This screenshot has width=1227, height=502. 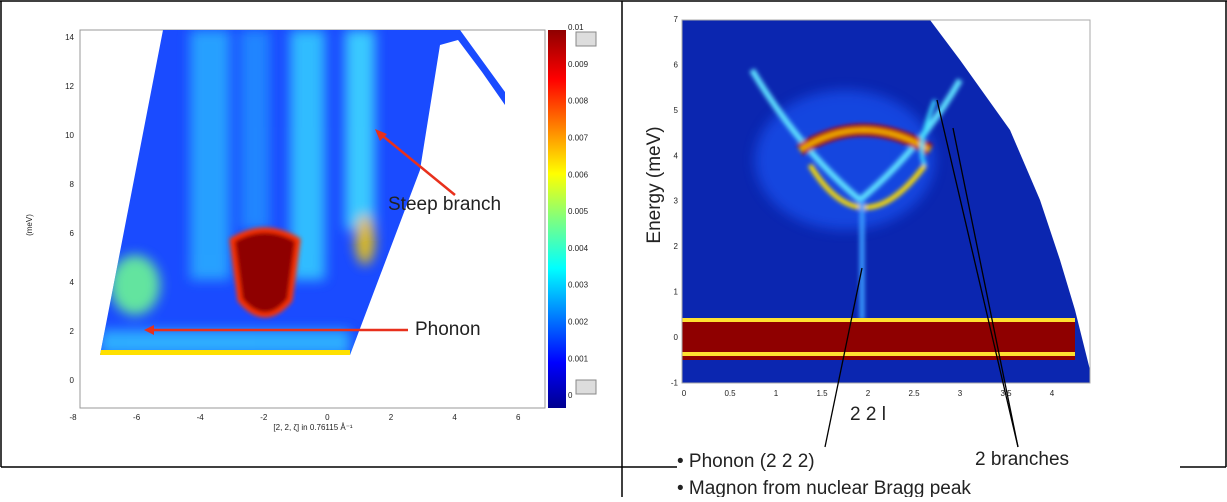 What do you see at coordinates (578, 322) in the screenshot?
I see `y-tick-label: 0.002` at bounding box center [578, 322].